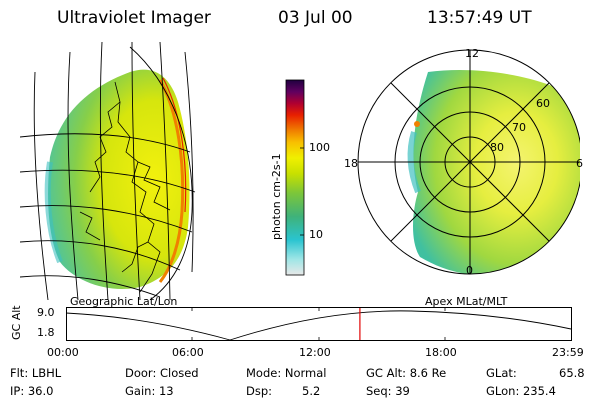 The width and height of the screenshot is (600, 400). Describe the element at coordinates (441, 352) in the screenshot. I see `orbit-xtick-3: 18:00` at that location.